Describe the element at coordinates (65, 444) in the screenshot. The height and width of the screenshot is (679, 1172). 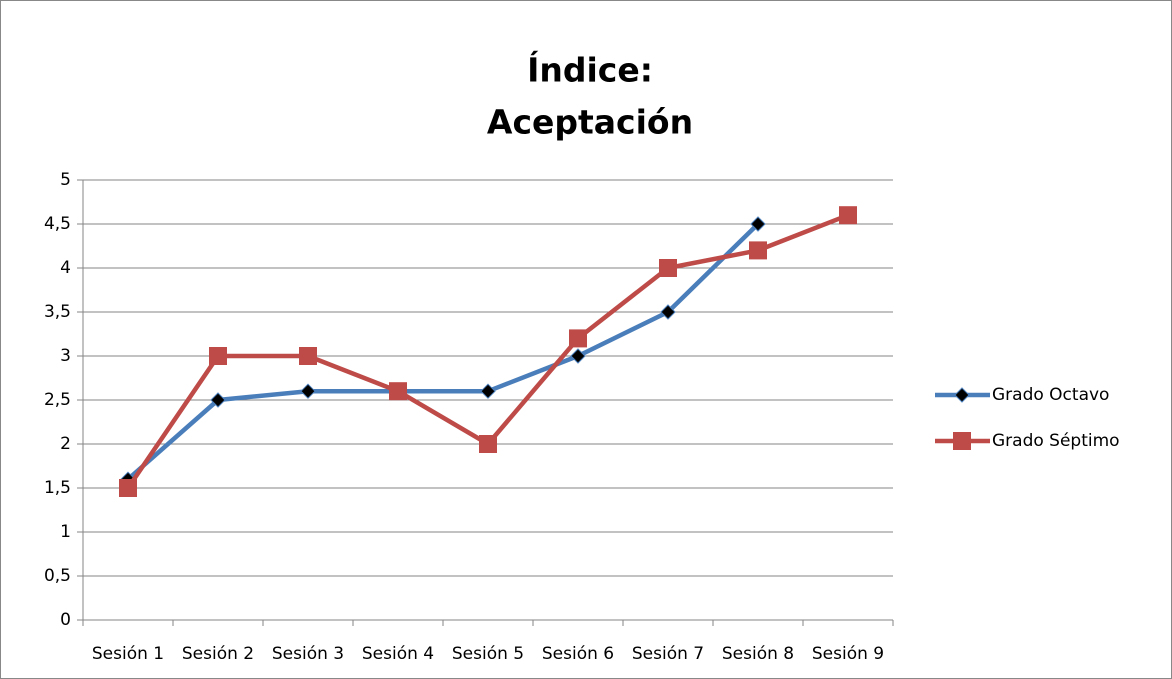
I see `y-tick-label: 2` at that location.